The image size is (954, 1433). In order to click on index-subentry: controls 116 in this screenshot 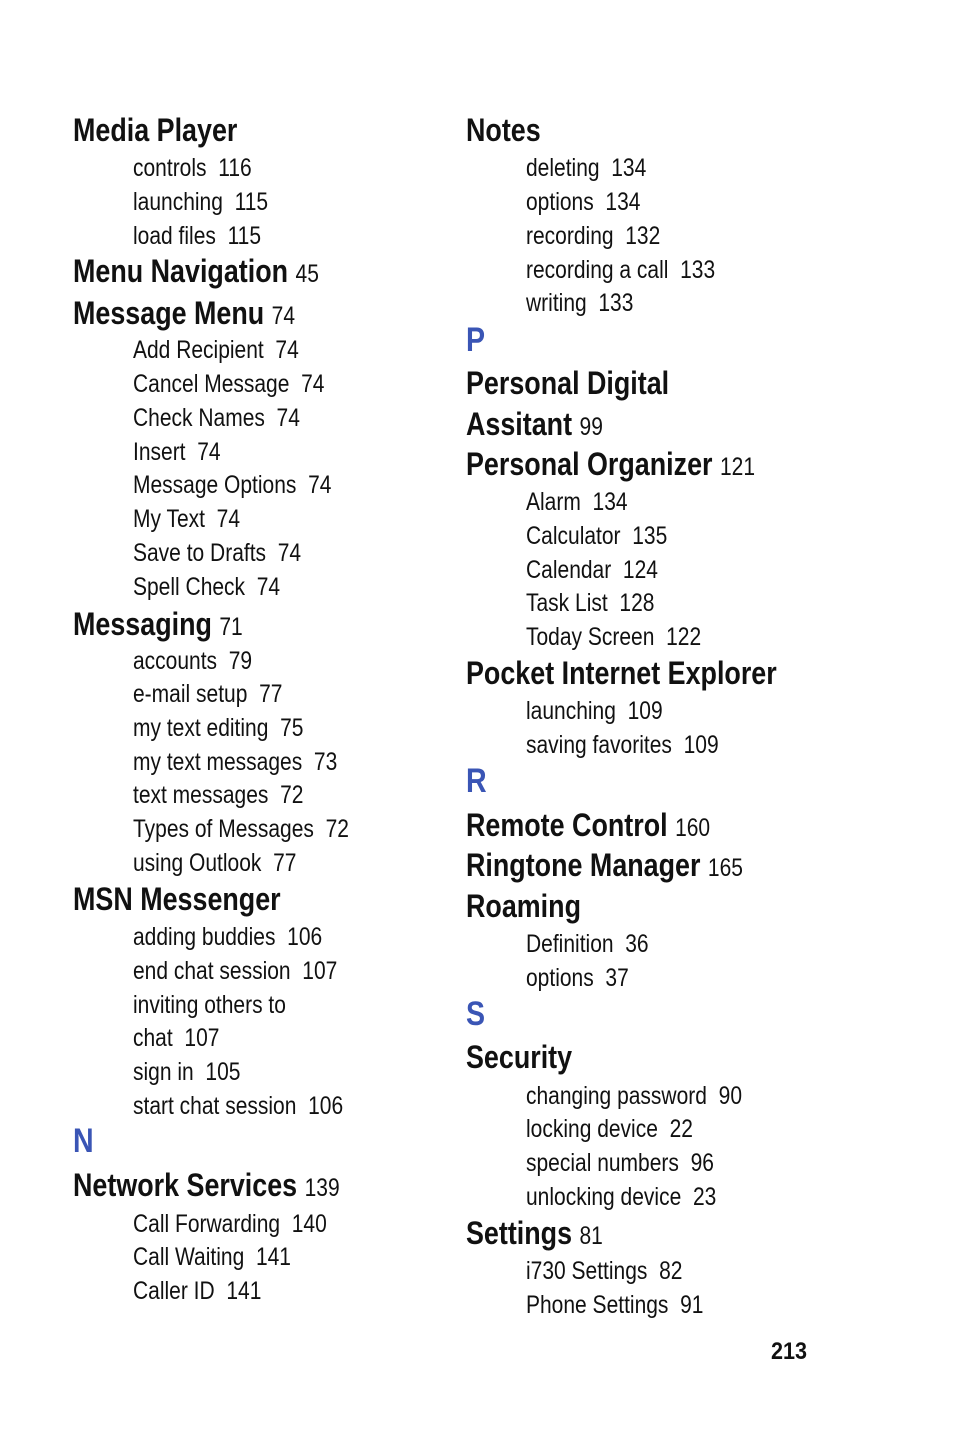, I will do `click(192, 168)`.